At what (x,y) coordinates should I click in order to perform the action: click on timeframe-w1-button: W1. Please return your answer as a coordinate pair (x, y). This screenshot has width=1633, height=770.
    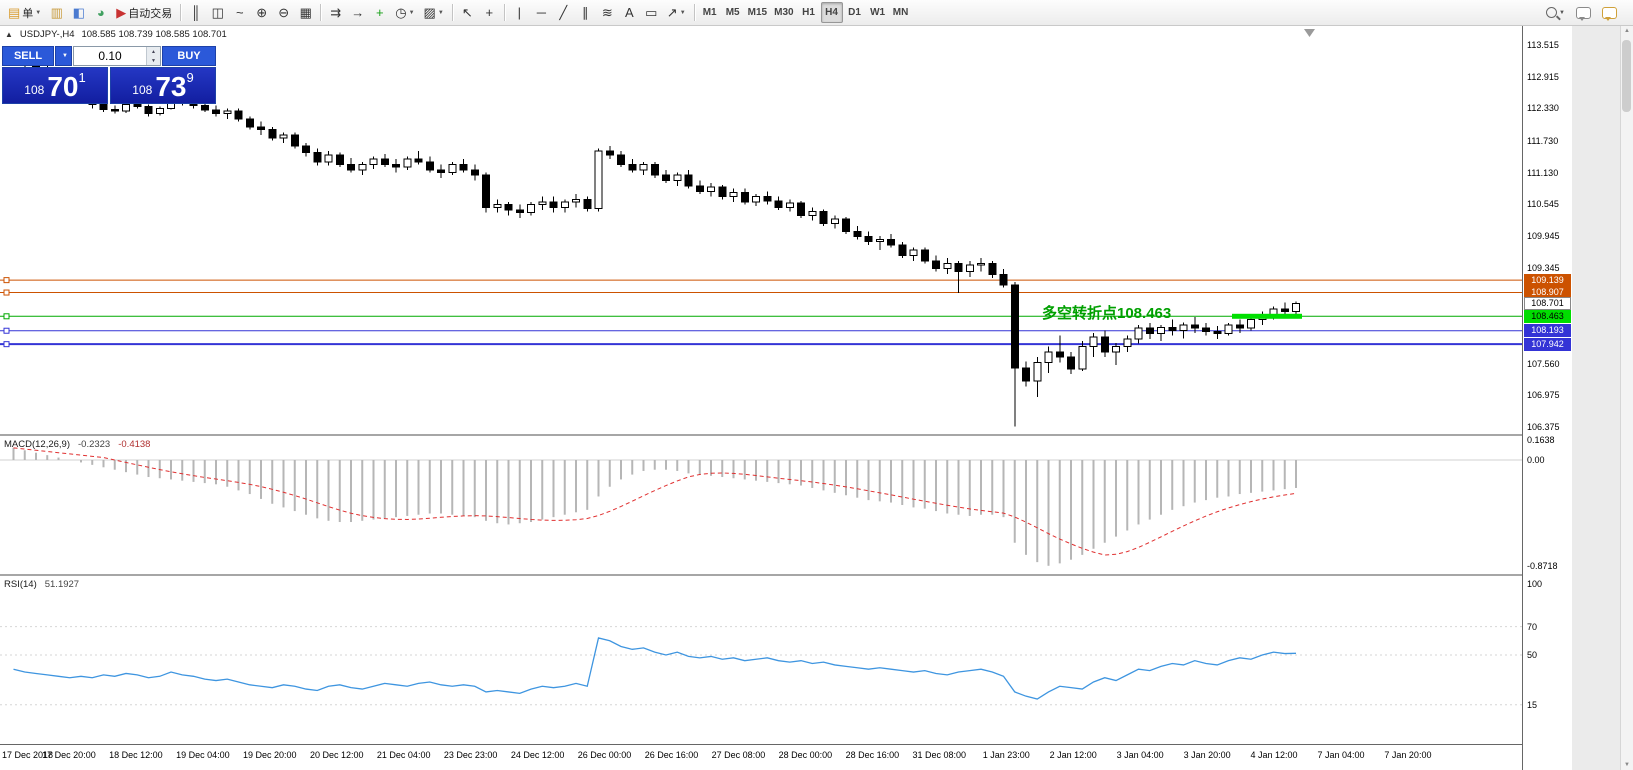
    Looking at the image, I should click on (878, 12).